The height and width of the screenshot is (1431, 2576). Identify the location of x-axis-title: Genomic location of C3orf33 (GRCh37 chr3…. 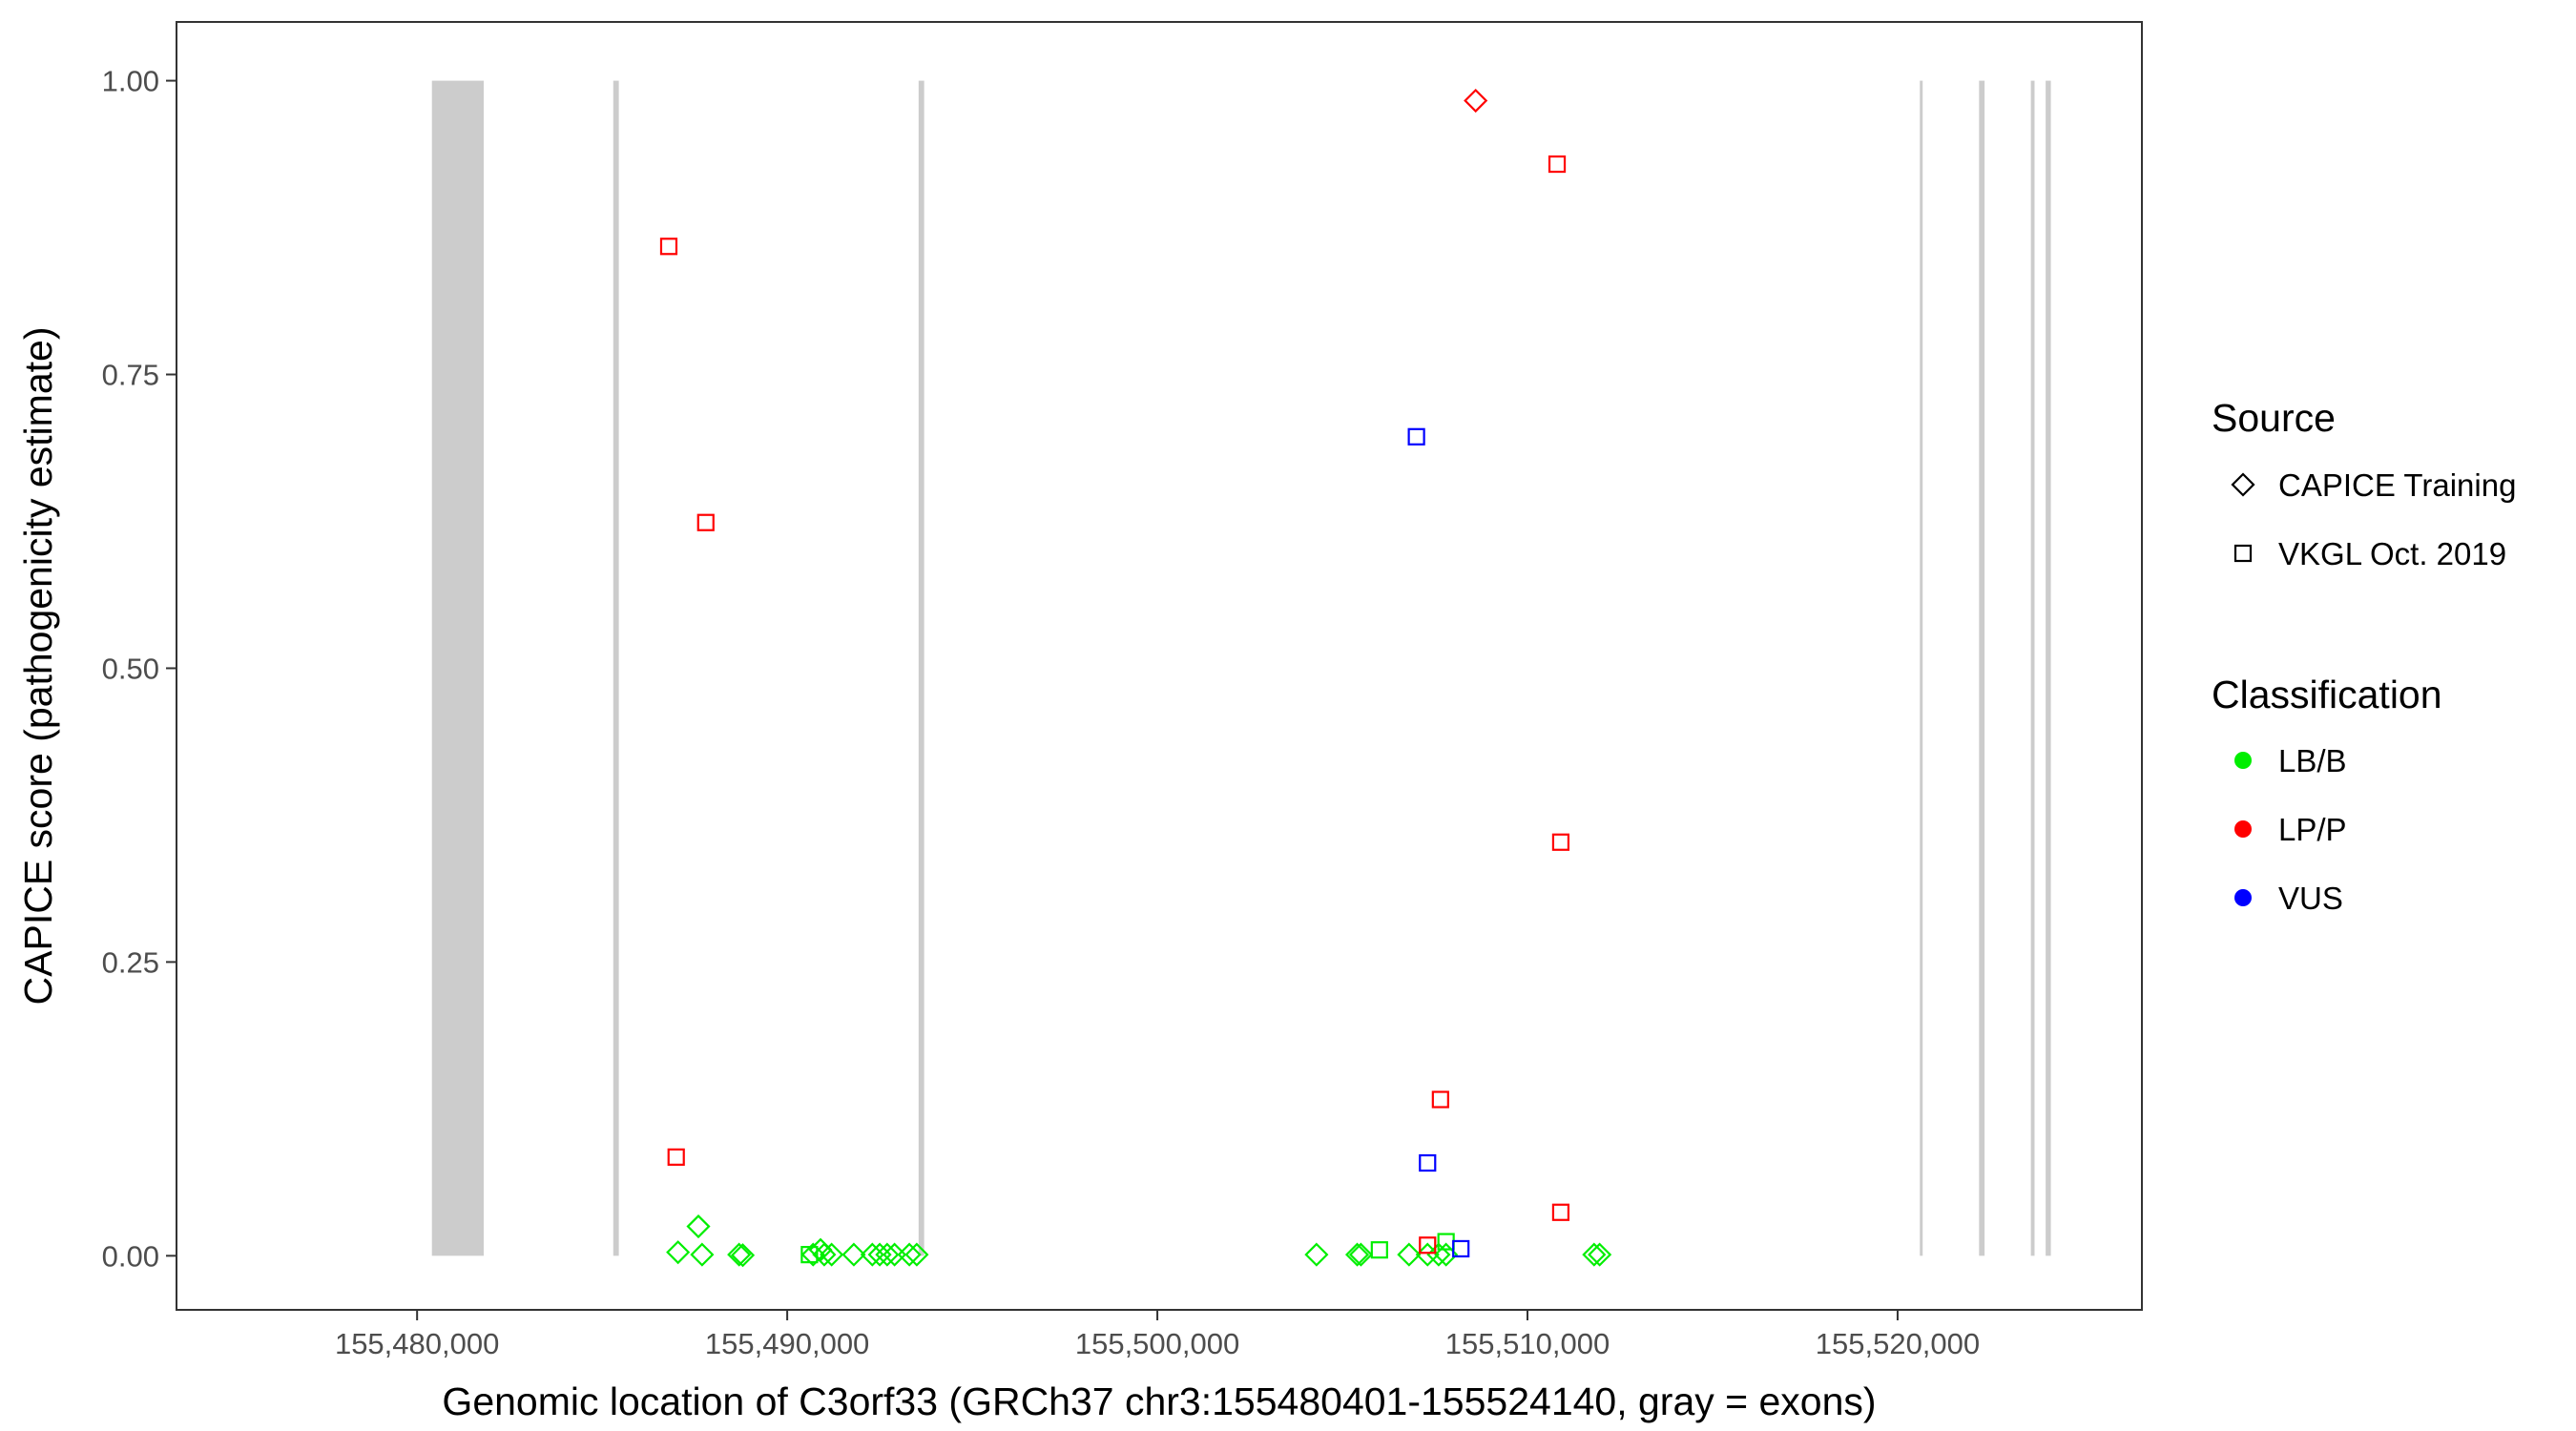
(1159, 1401).